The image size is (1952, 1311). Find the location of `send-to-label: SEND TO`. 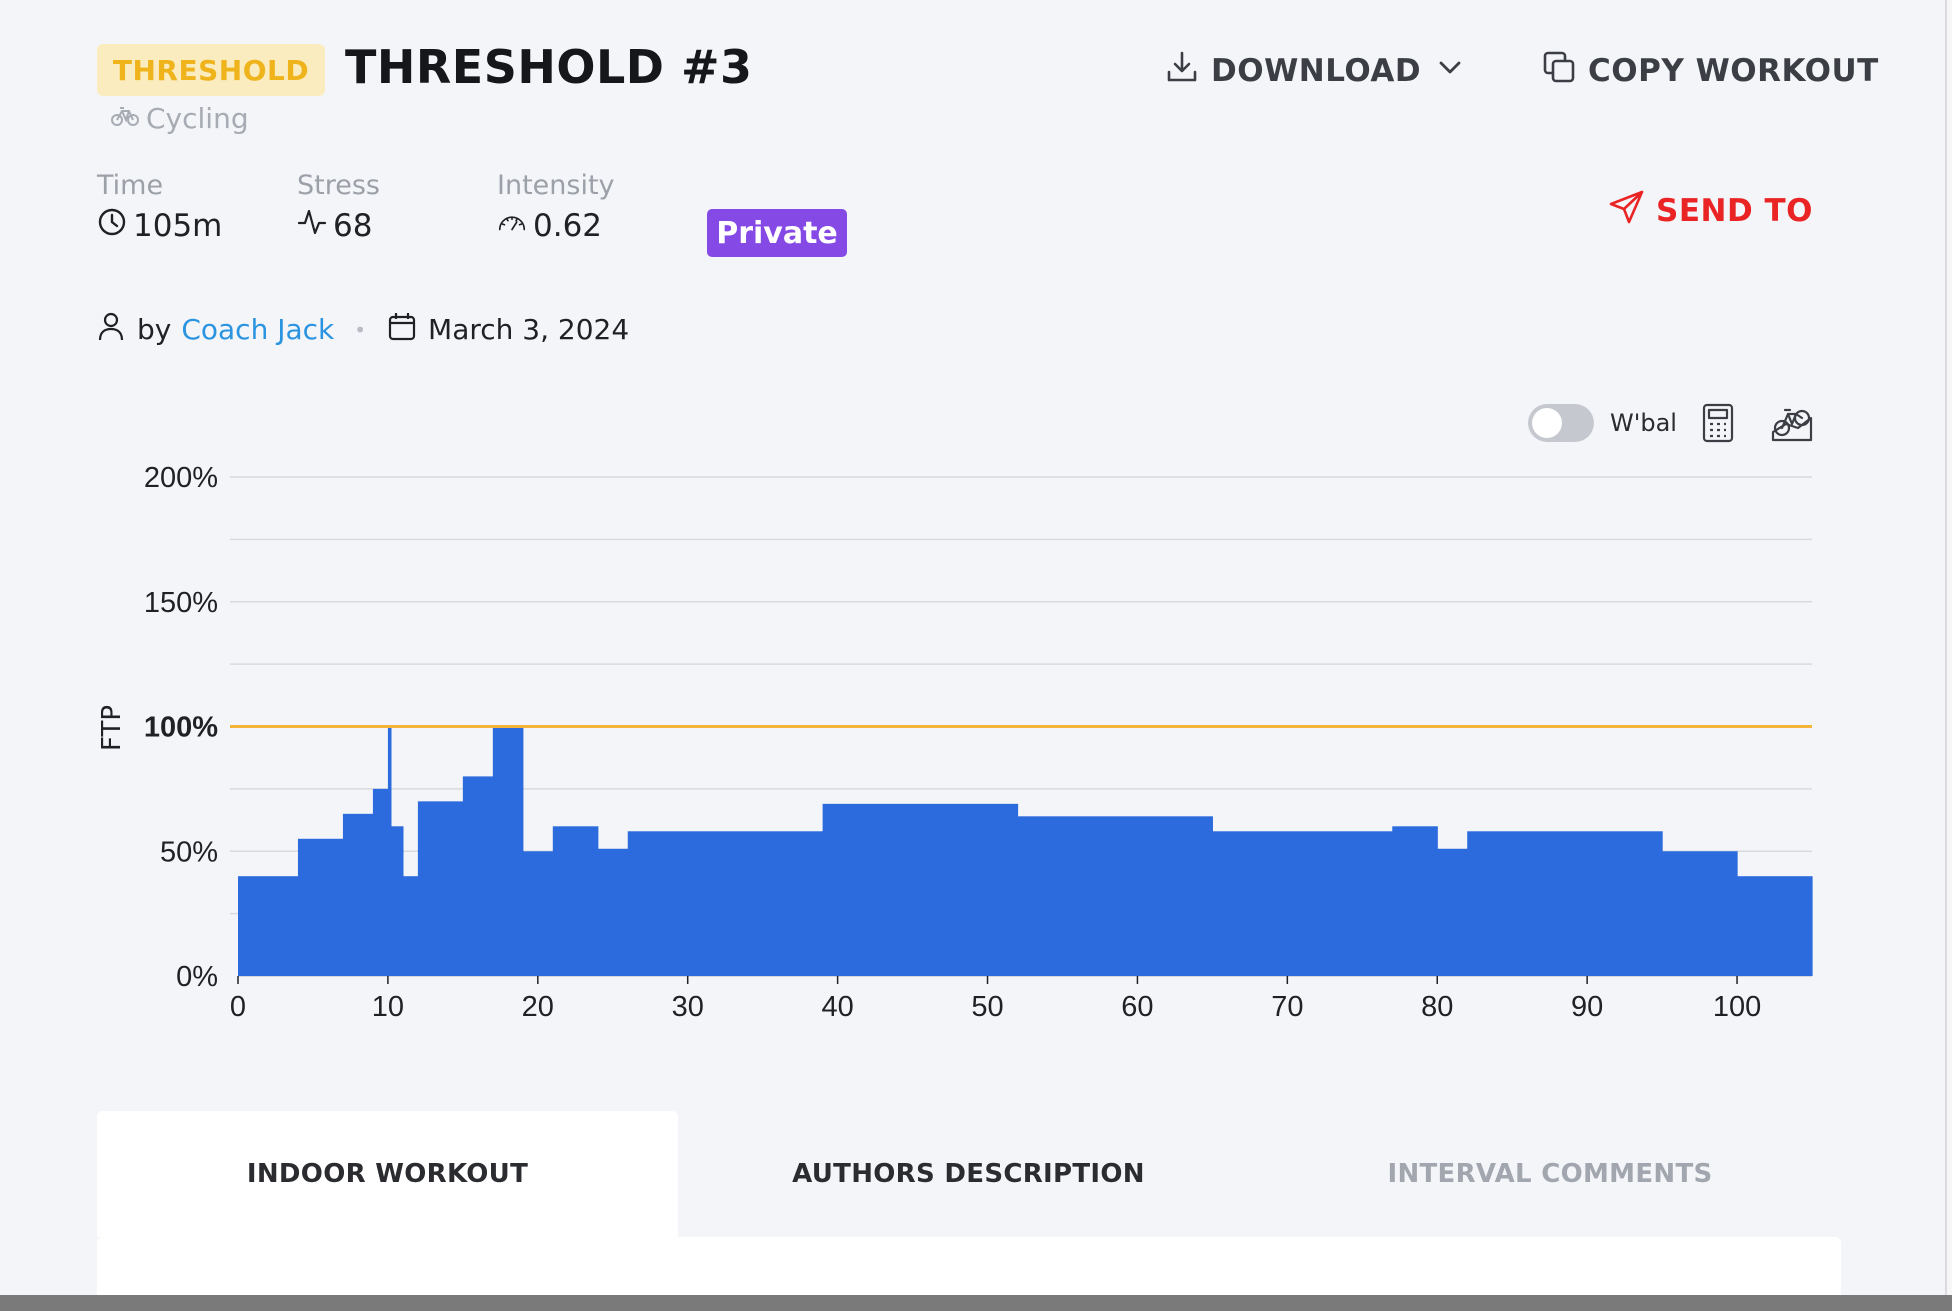

send-to-label: SEND TO is located at coordinates (1734, 211).